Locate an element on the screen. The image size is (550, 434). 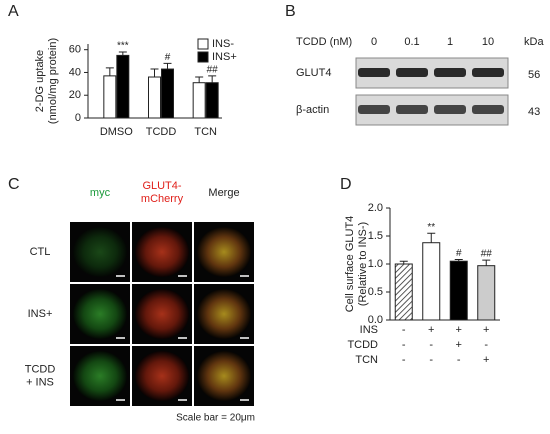
row-label-line: INS+ is located at coordinates (40, 314).